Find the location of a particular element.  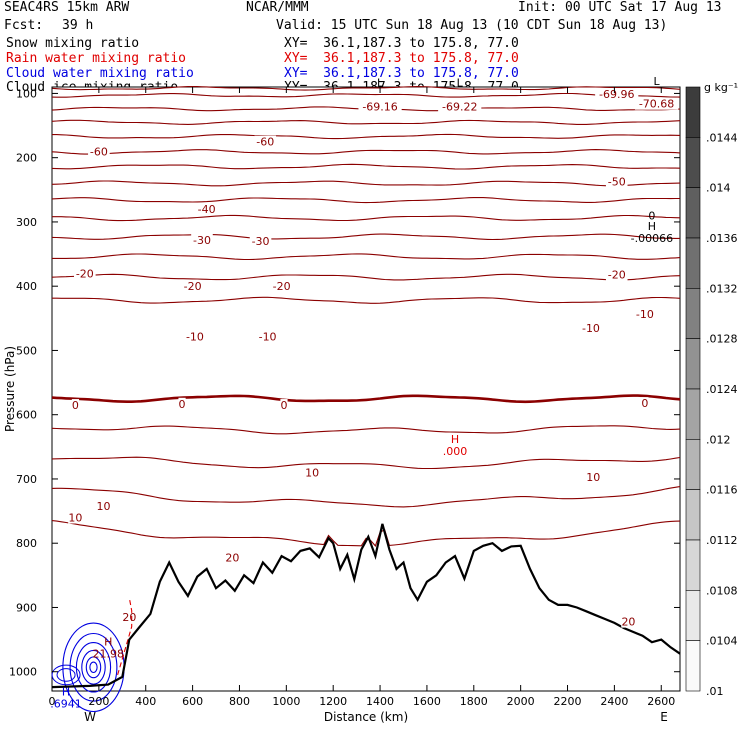

y-tick-label: 700 is located at coordinates (26, 479).